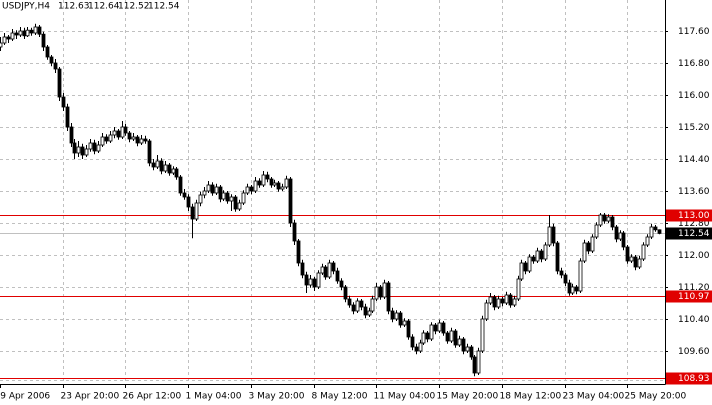  I want to click on level-label: 108.93, so click(694, 379).